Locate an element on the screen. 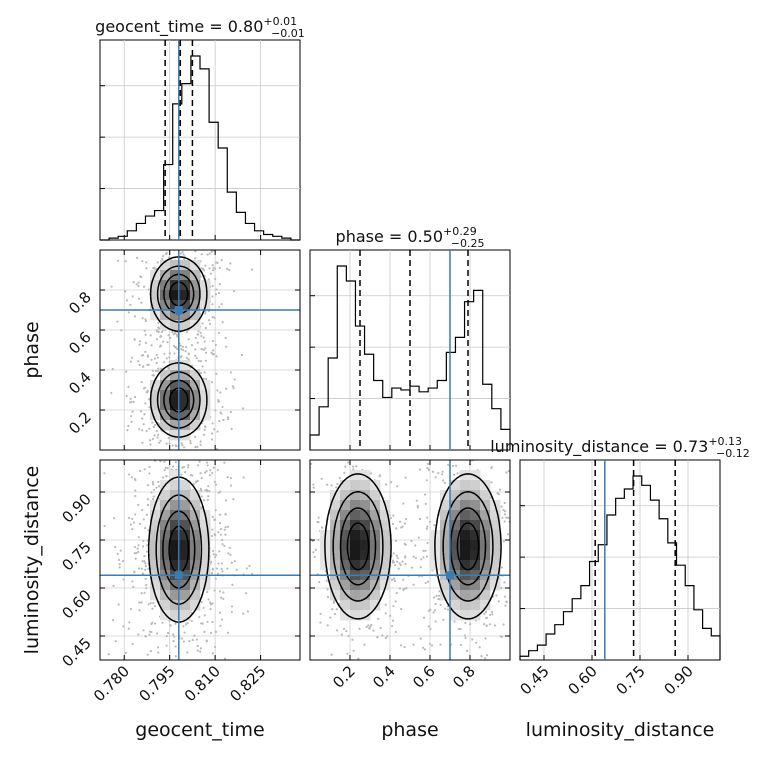 The image size is (760, 760). contour-line is located at coordinates (178, 347).